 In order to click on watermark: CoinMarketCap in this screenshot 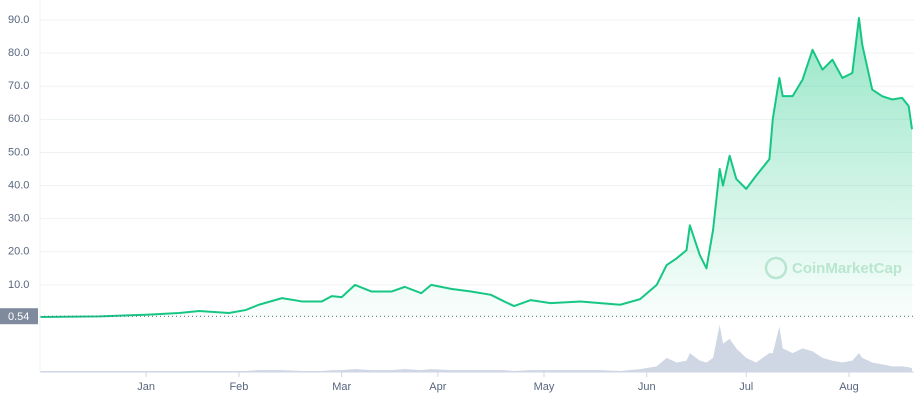, I will do `click(833, 268)`.